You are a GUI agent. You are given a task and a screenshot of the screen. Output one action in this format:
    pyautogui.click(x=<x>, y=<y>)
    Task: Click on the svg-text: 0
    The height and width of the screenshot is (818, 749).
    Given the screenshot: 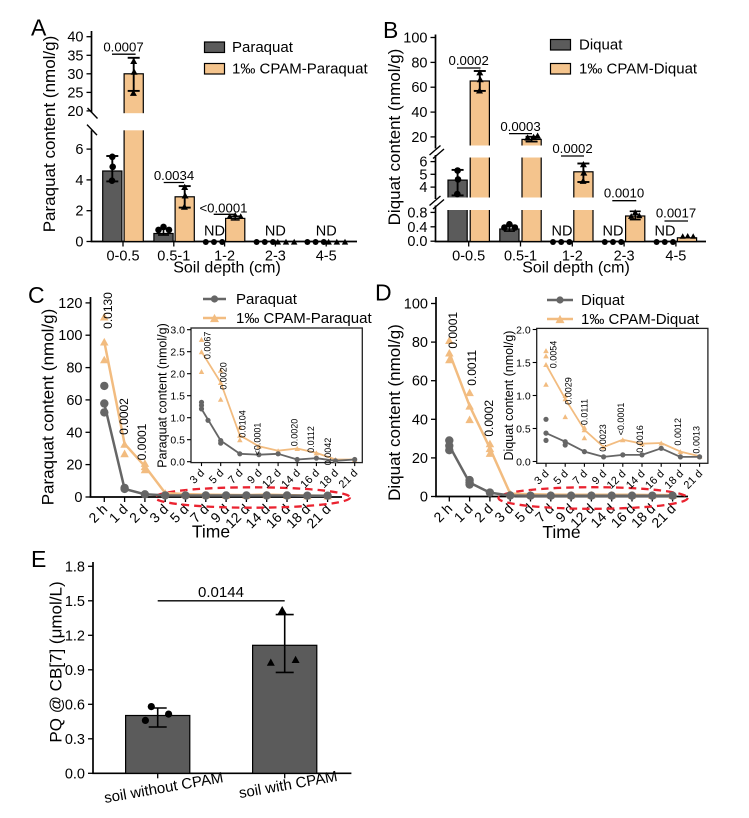 What is the action you would take?
    pyautogui.click(x=79, y=243)
    